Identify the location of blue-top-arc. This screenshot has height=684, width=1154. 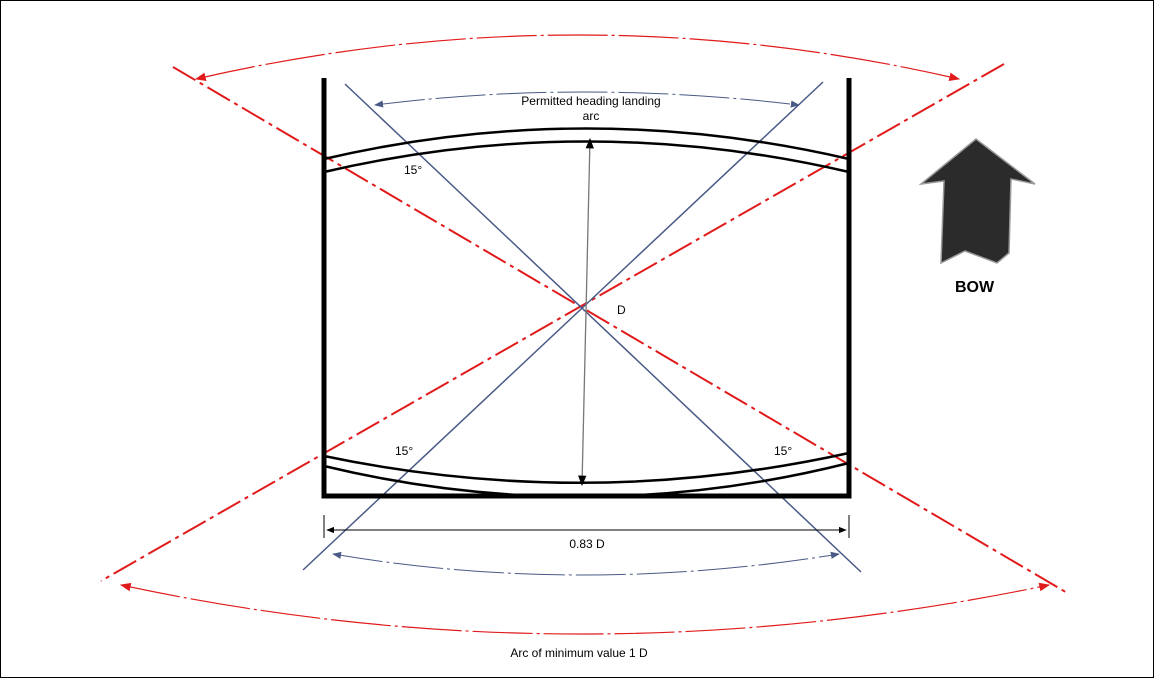
(587, 99).